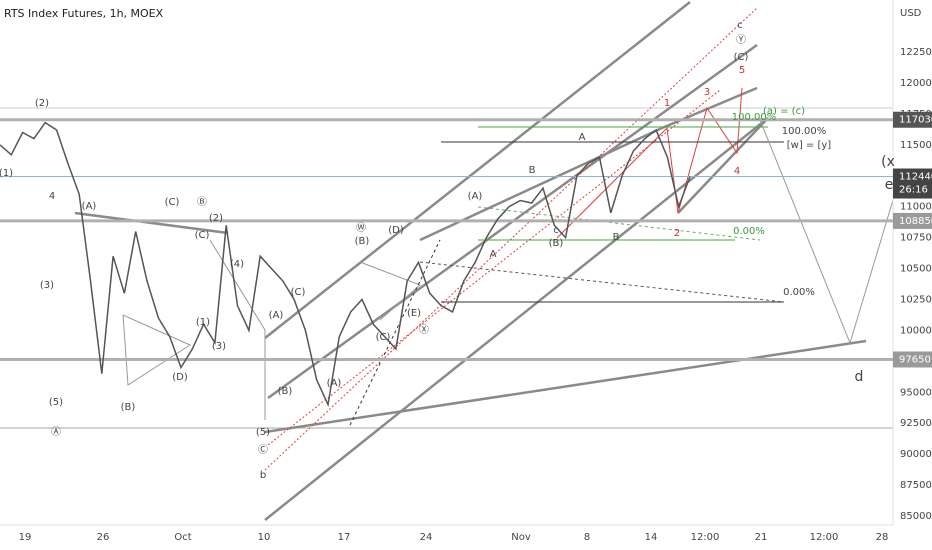  What do you see at coordinates (263, 450) in the screenshot?
I see `wave-label: Ⓒ` at bounding box center [263, 450].